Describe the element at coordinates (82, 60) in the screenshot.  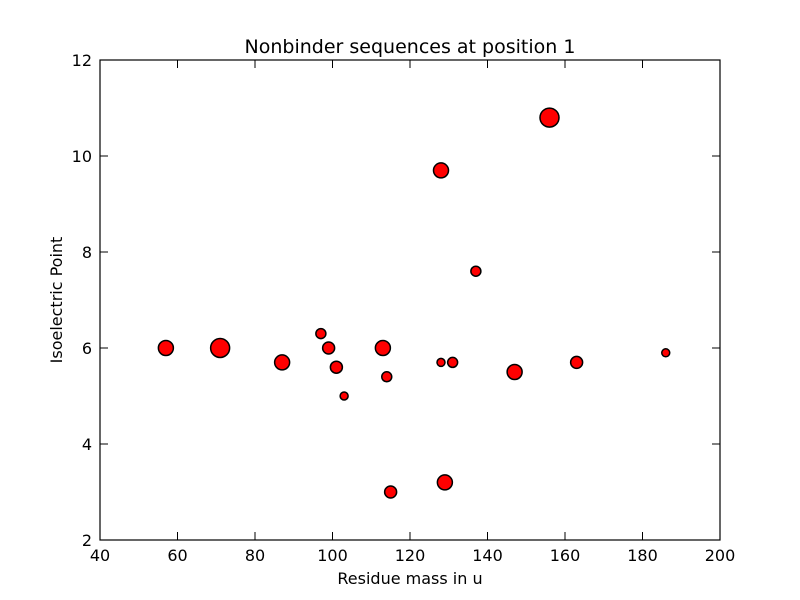
I see `y-tick-label: 12` at that location.